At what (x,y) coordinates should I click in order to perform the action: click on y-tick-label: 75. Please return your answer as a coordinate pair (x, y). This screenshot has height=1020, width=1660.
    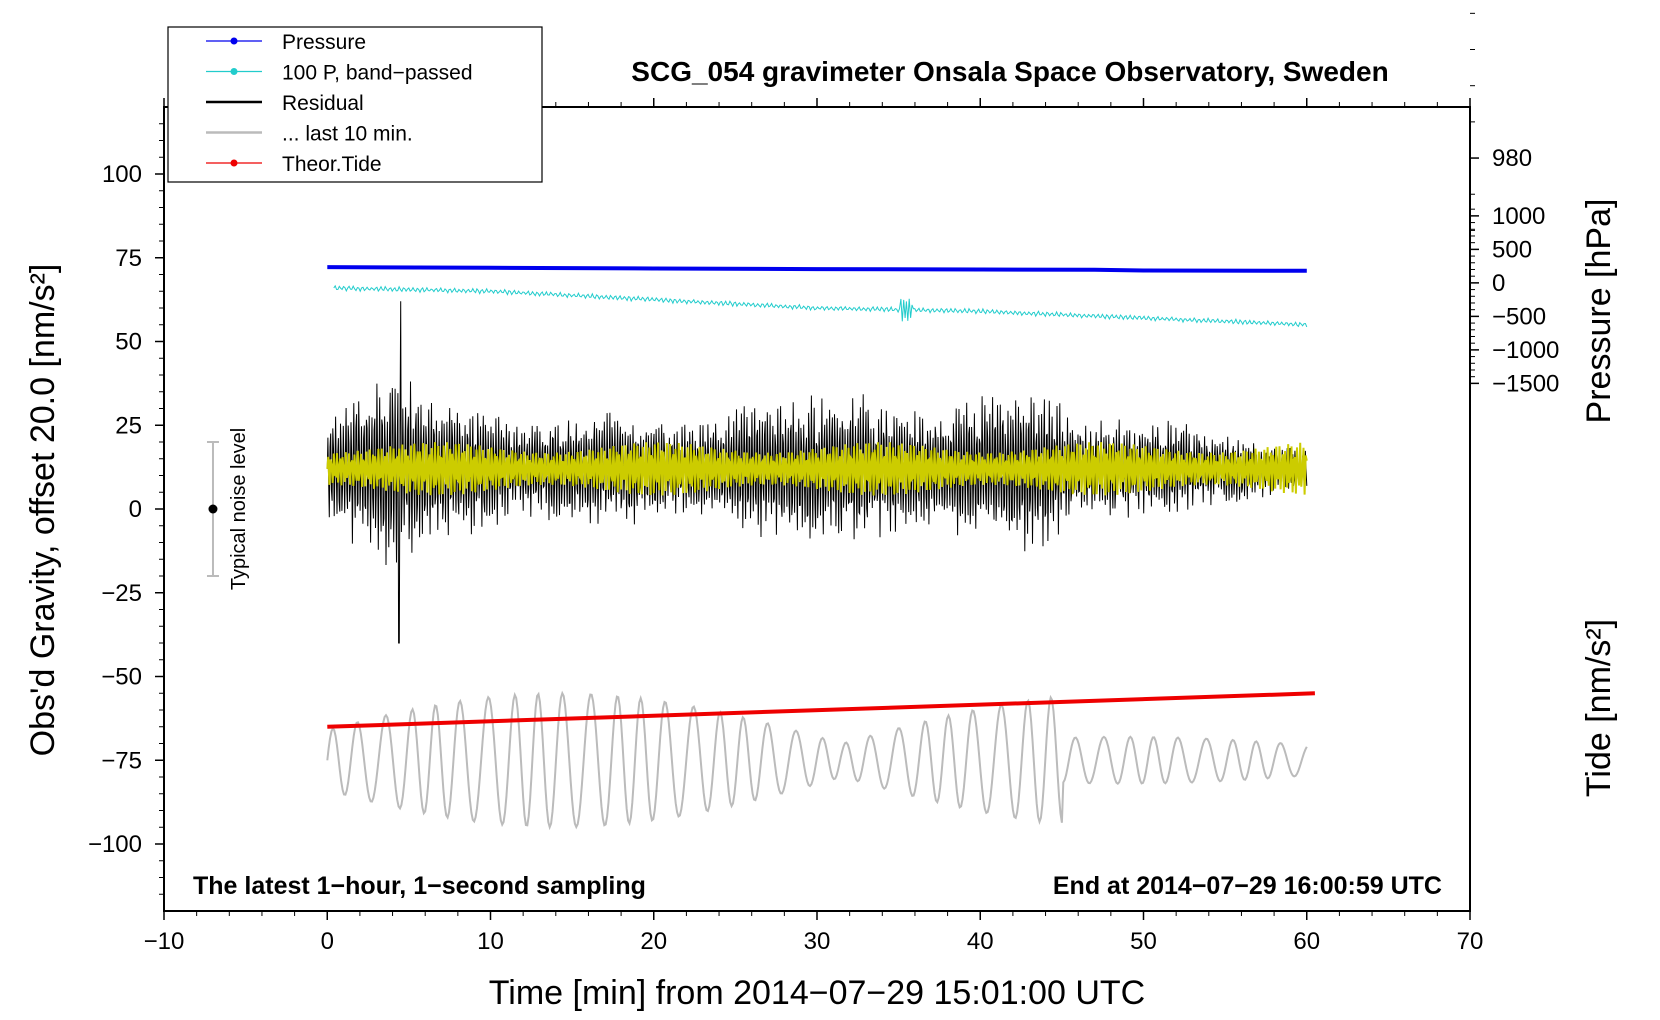
    Looking at the image, I should click on (128, 258).